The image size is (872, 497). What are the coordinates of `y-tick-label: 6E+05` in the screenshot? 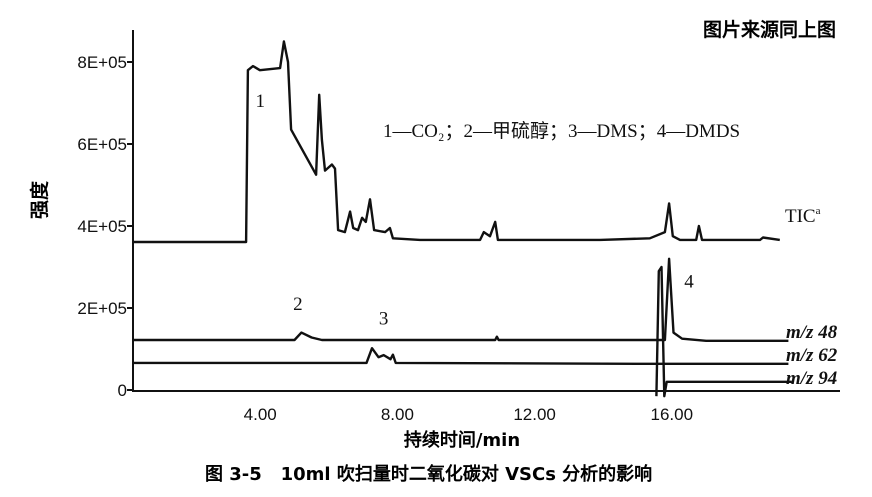 It's located at (102, 144).